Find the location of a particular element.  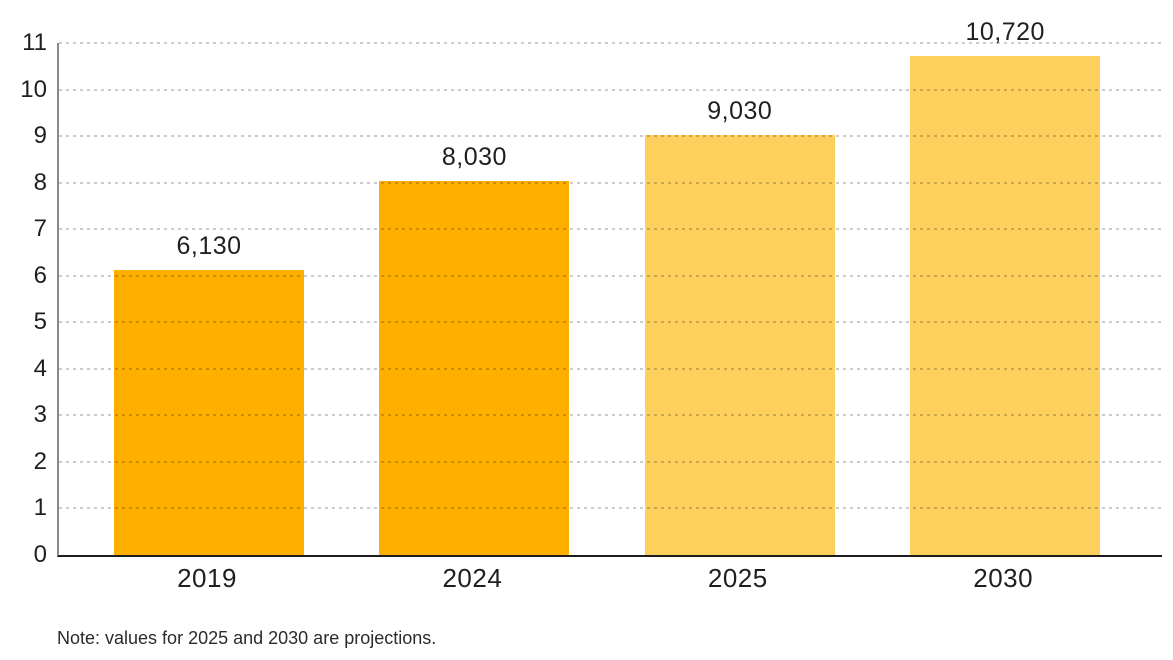

bar-2025 is located at coordinates (739, 344).